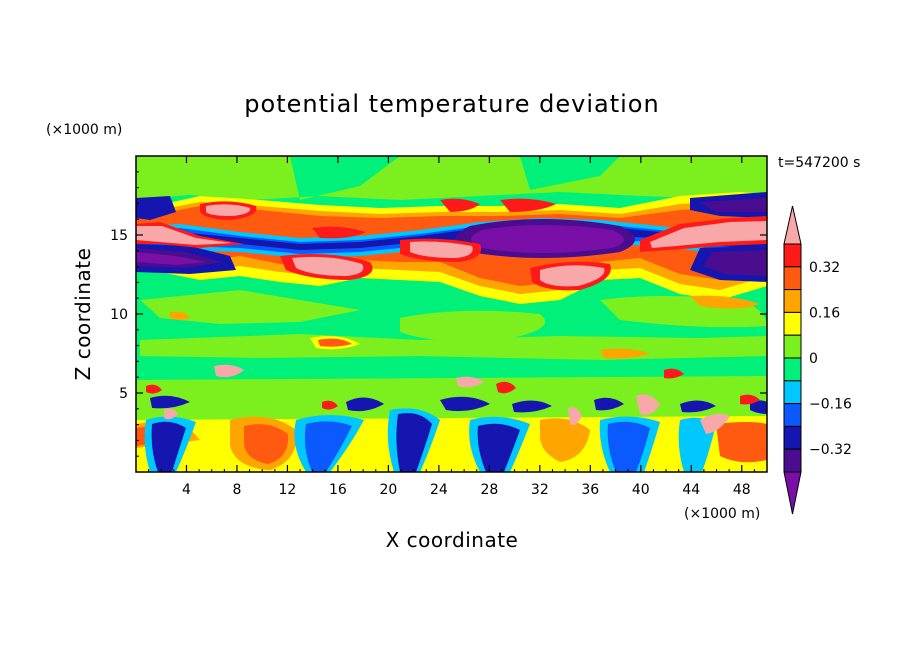 The width and height of the screenshot is (904, 654). I want to click on x-tick-label: 40, so click(641, 490).